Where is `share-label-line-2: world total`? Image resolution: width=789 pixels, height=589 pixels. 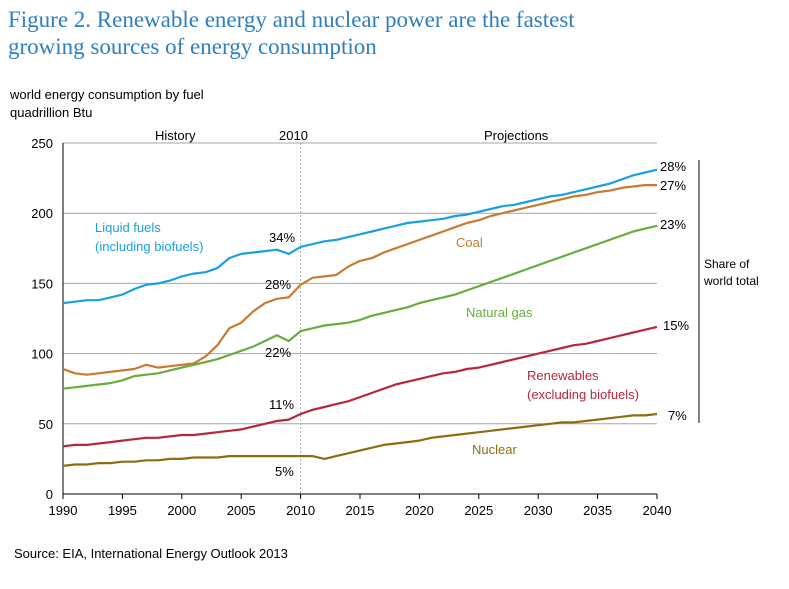
share-label-line-2: world total is located at coordinates (731, 281).